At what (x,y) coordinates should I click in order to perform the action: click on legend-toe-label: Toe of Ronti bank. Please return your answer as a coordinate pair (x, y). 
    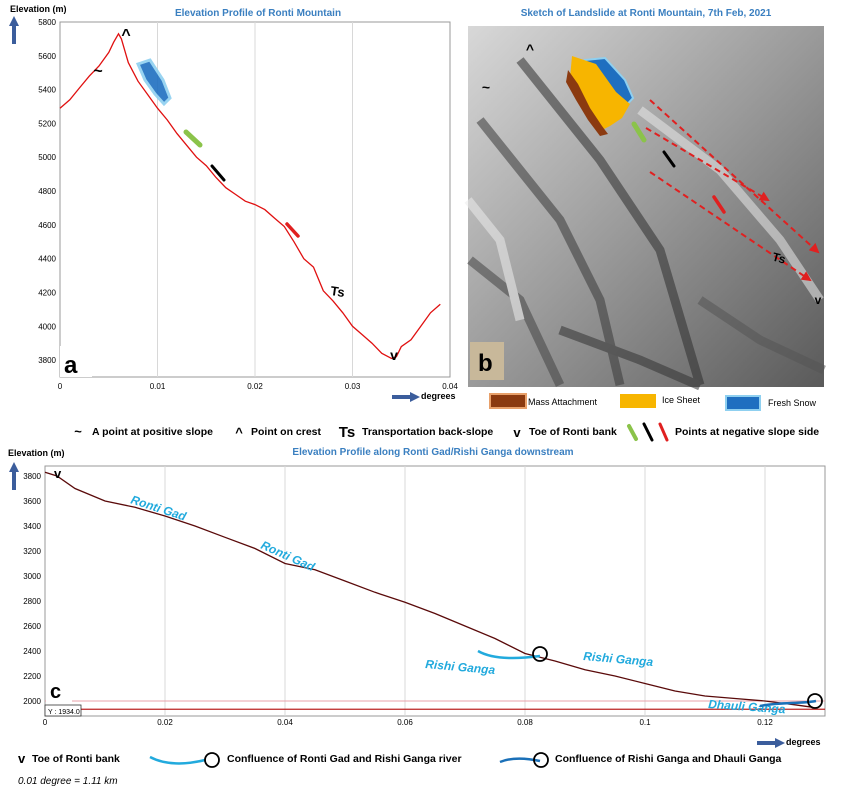
    Looking at the image, I should click on (573, 432).